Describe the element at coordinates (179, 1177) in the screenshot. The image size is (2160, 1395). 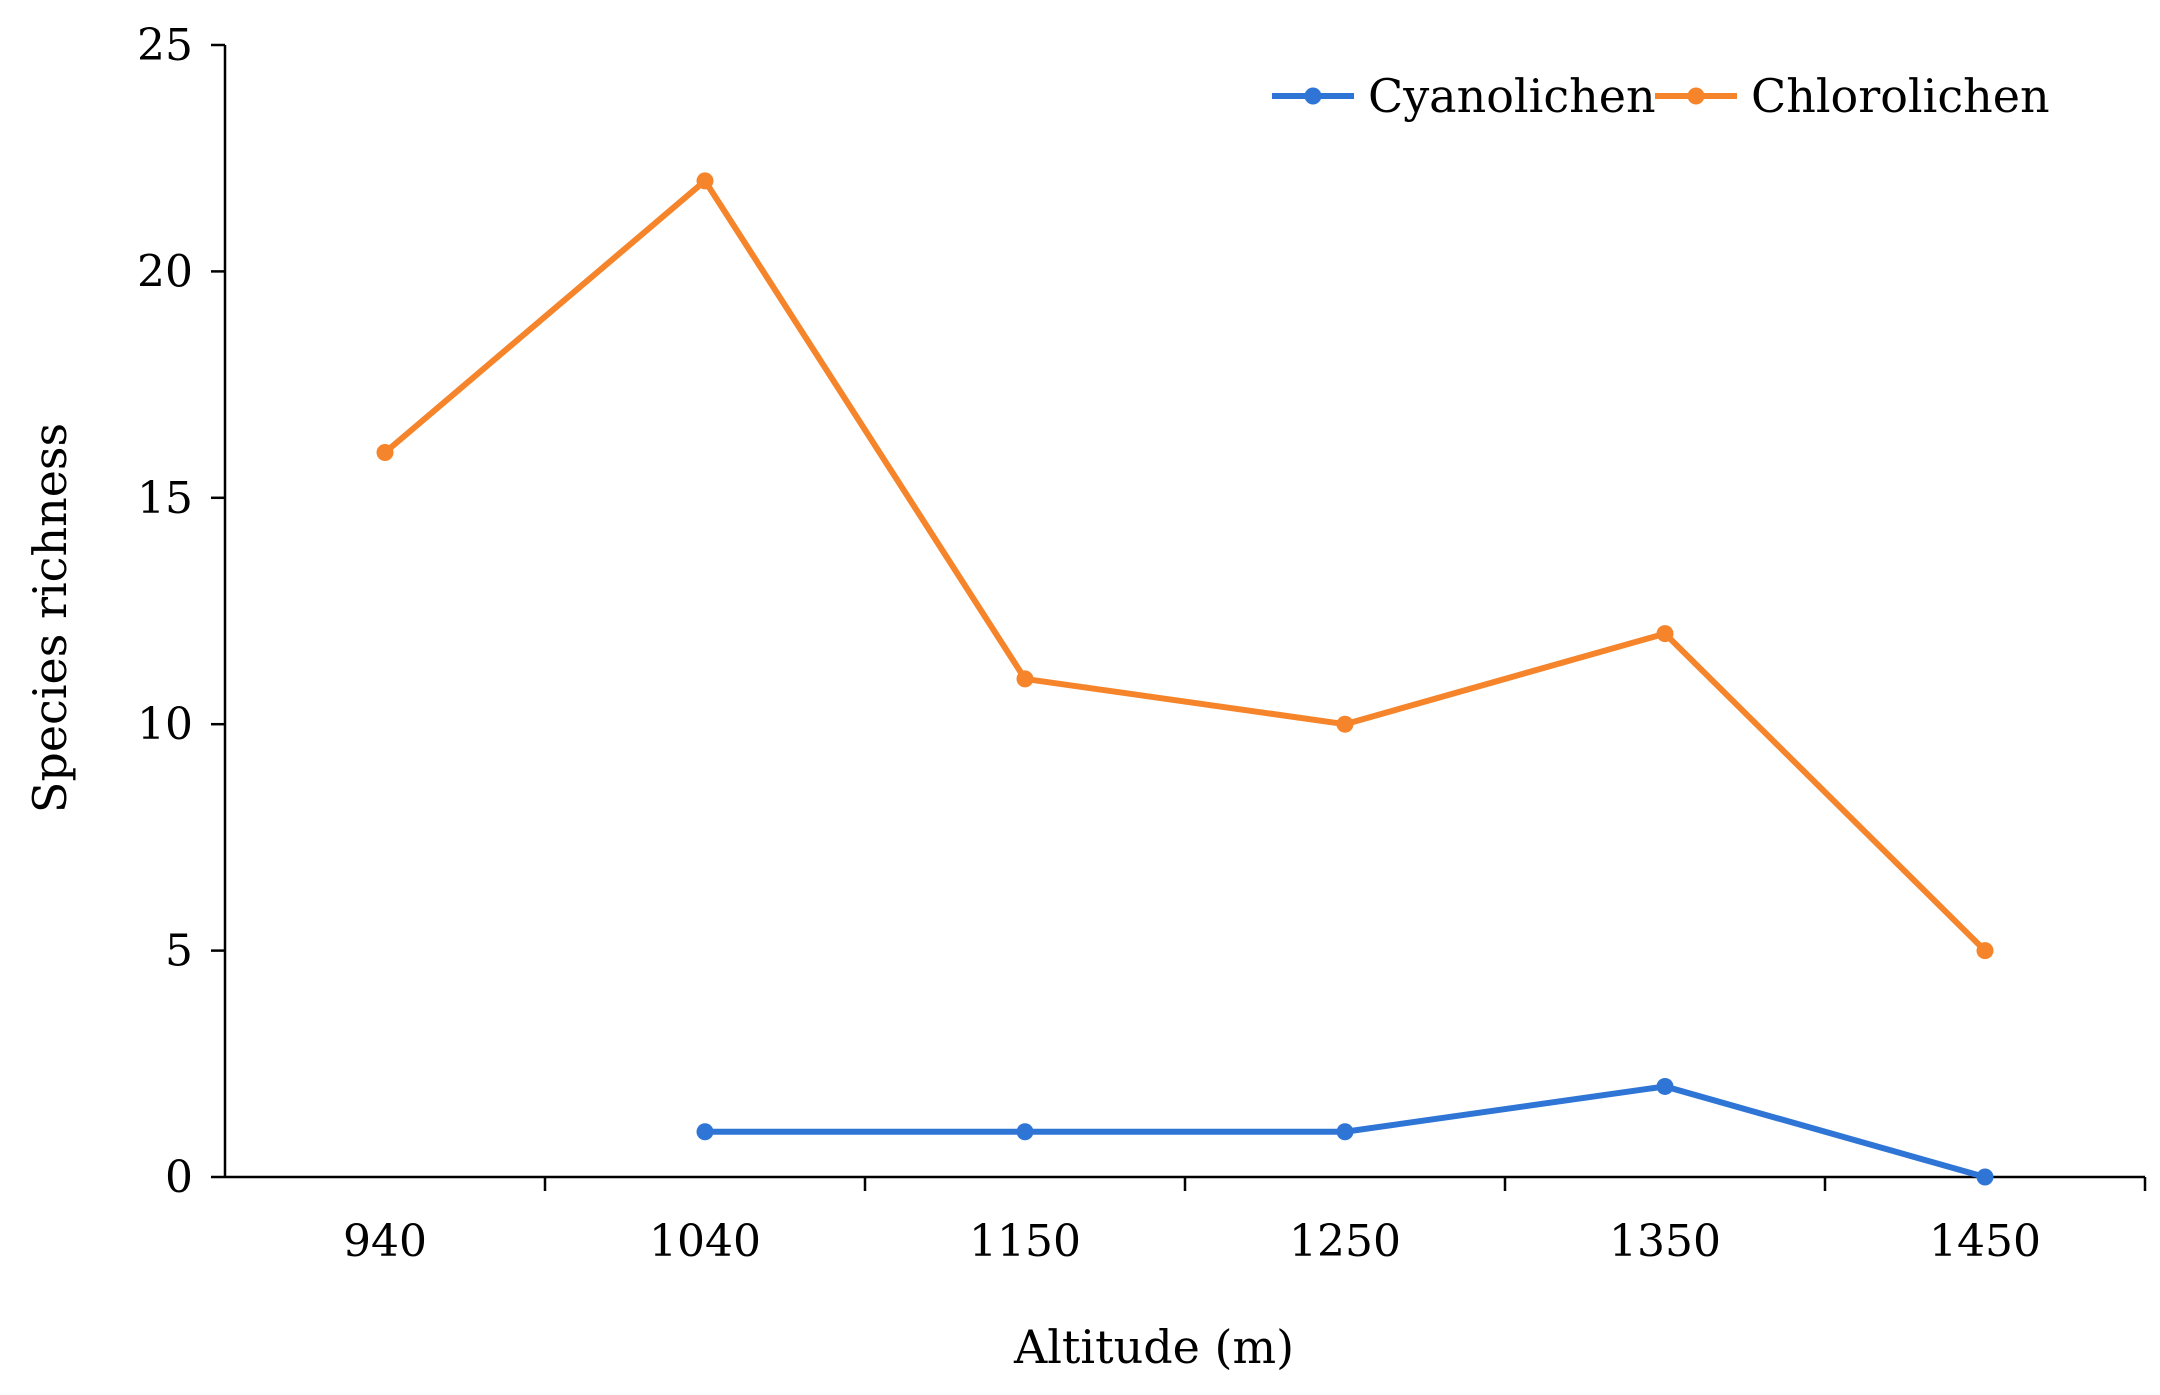
I see `y-tick-label: 0` at that location.